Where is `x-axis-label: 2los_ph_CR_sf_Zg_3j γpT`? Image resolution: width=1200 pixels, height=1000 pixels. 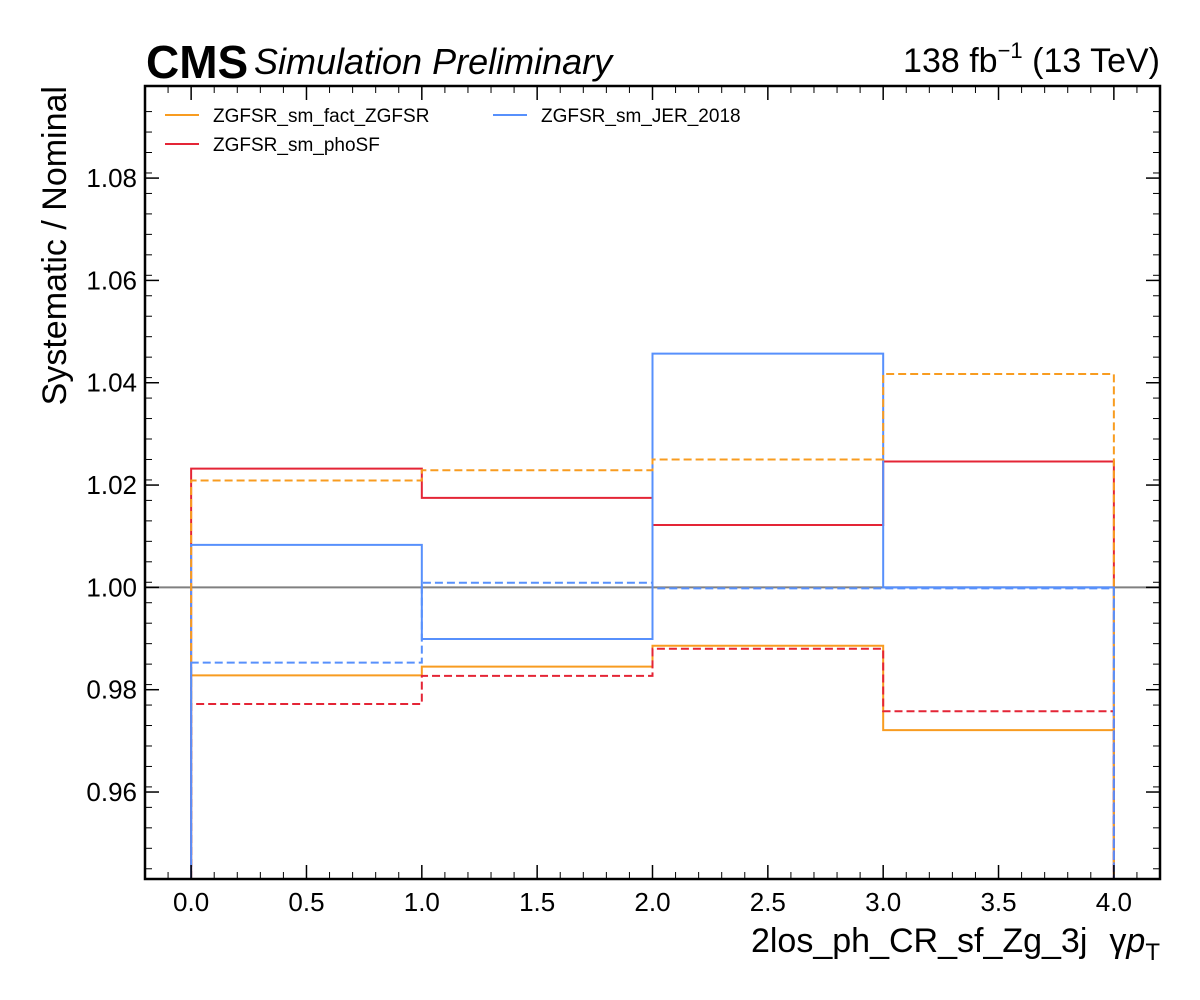 x-axis-label: 2los_ph_CR_sf_Zg_3j γpT is located at coordinates (955, 944).